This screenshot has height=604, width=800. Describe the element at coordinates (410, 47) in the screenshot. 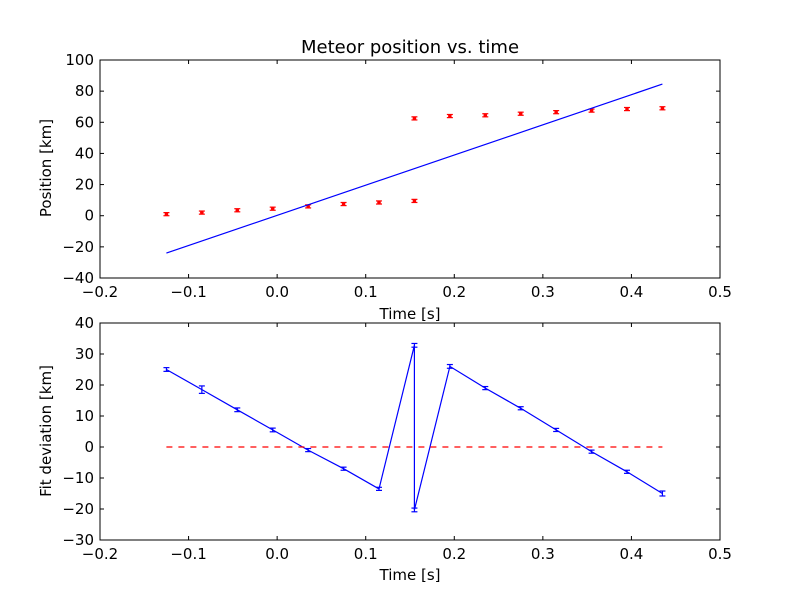

I see `chart-title: Meteor position vs. time` at that location.